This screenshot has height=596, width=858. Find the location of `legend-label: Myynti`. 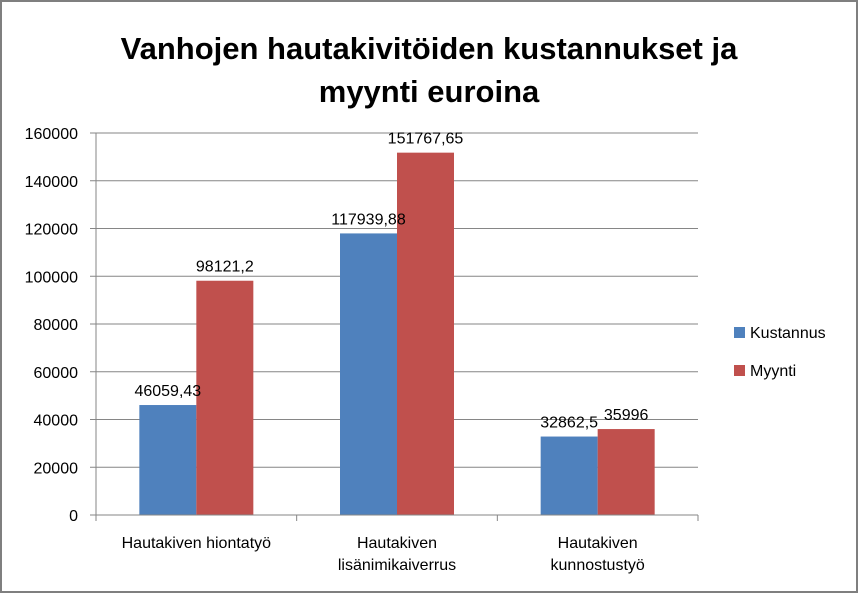

legend-label: Myynti is located at coordinates (773, 371).